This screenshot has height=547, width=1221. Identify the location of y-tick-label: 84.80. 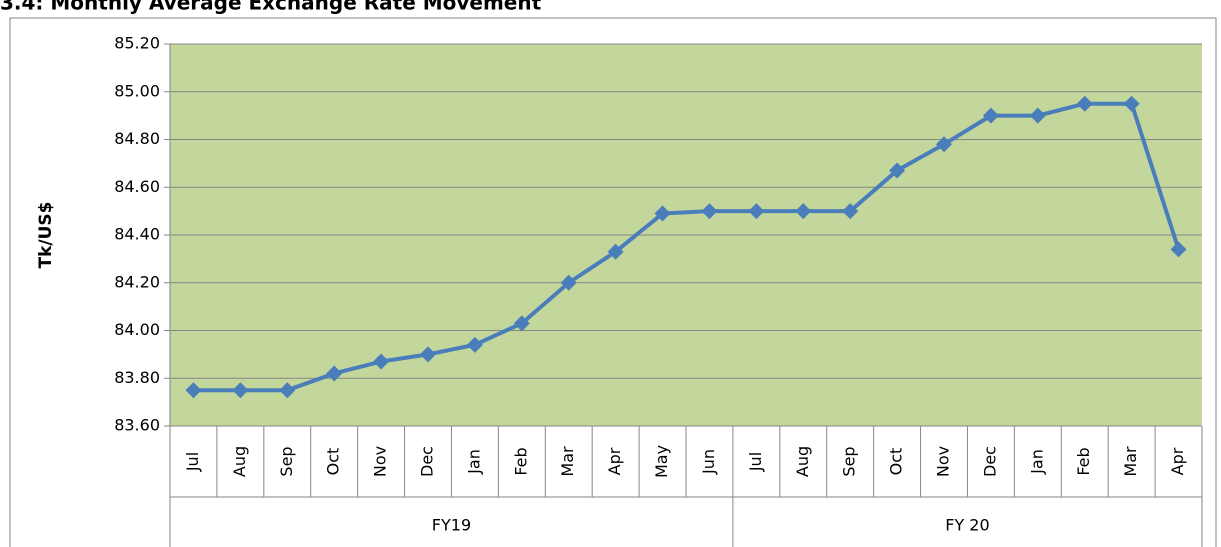
(137, 138).